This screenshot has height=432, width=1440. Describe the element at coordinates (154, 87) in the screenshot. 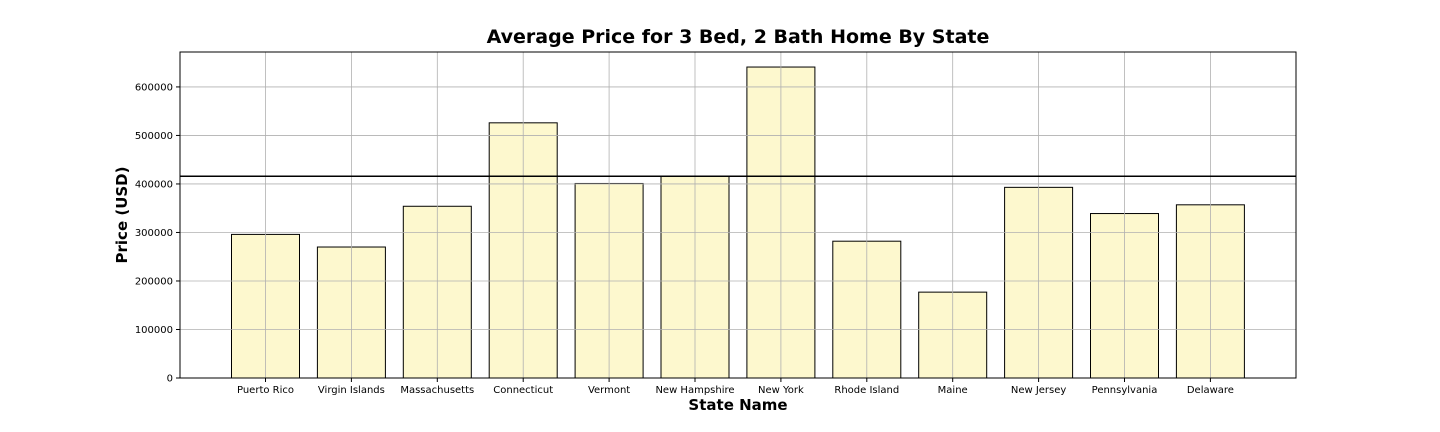

I see `y-tick-label: 600000` at that location.